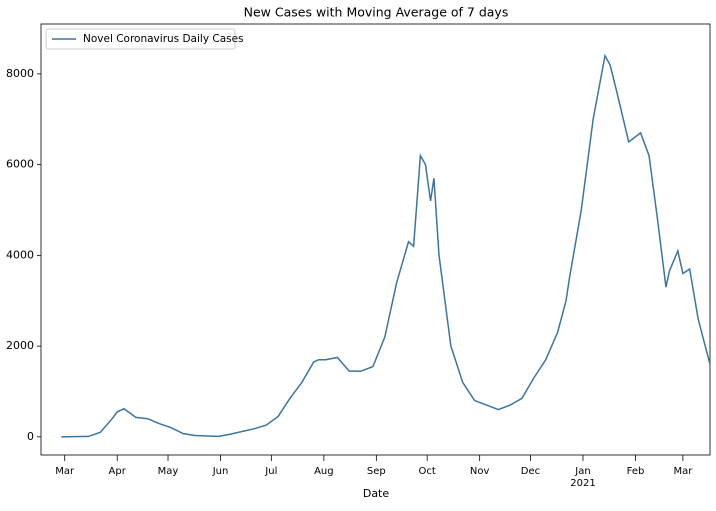 The image size is (716, 511). Describe the element at coordinates (220, 471) in the screenshot. I see `x-tick-label: Jun` at that location.